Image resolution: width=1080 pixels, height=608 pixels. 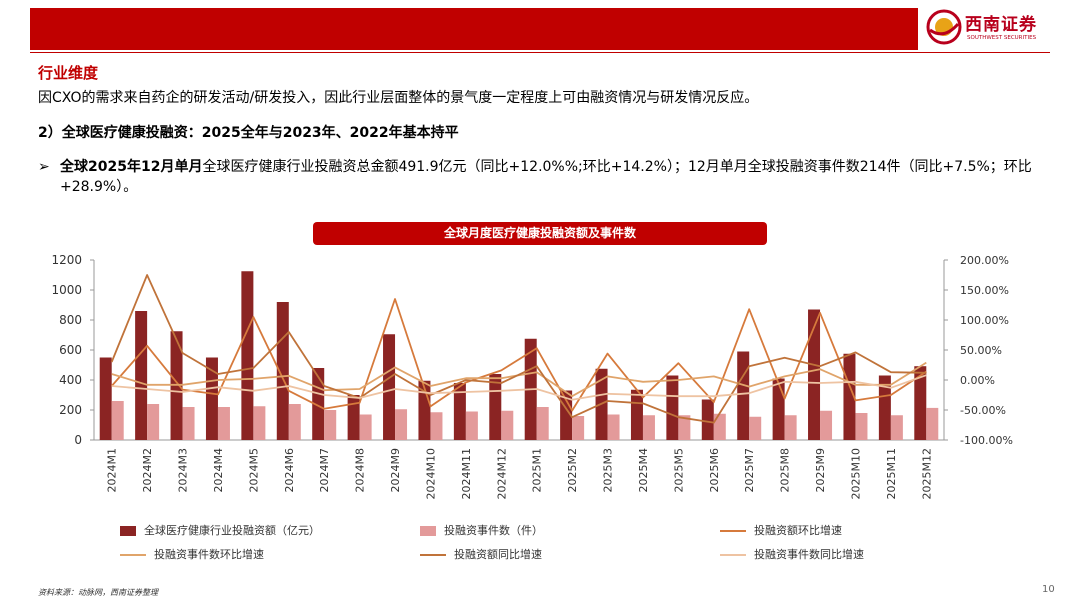 I want to click on left-tick-label: 400, so click(x=70, y=380).